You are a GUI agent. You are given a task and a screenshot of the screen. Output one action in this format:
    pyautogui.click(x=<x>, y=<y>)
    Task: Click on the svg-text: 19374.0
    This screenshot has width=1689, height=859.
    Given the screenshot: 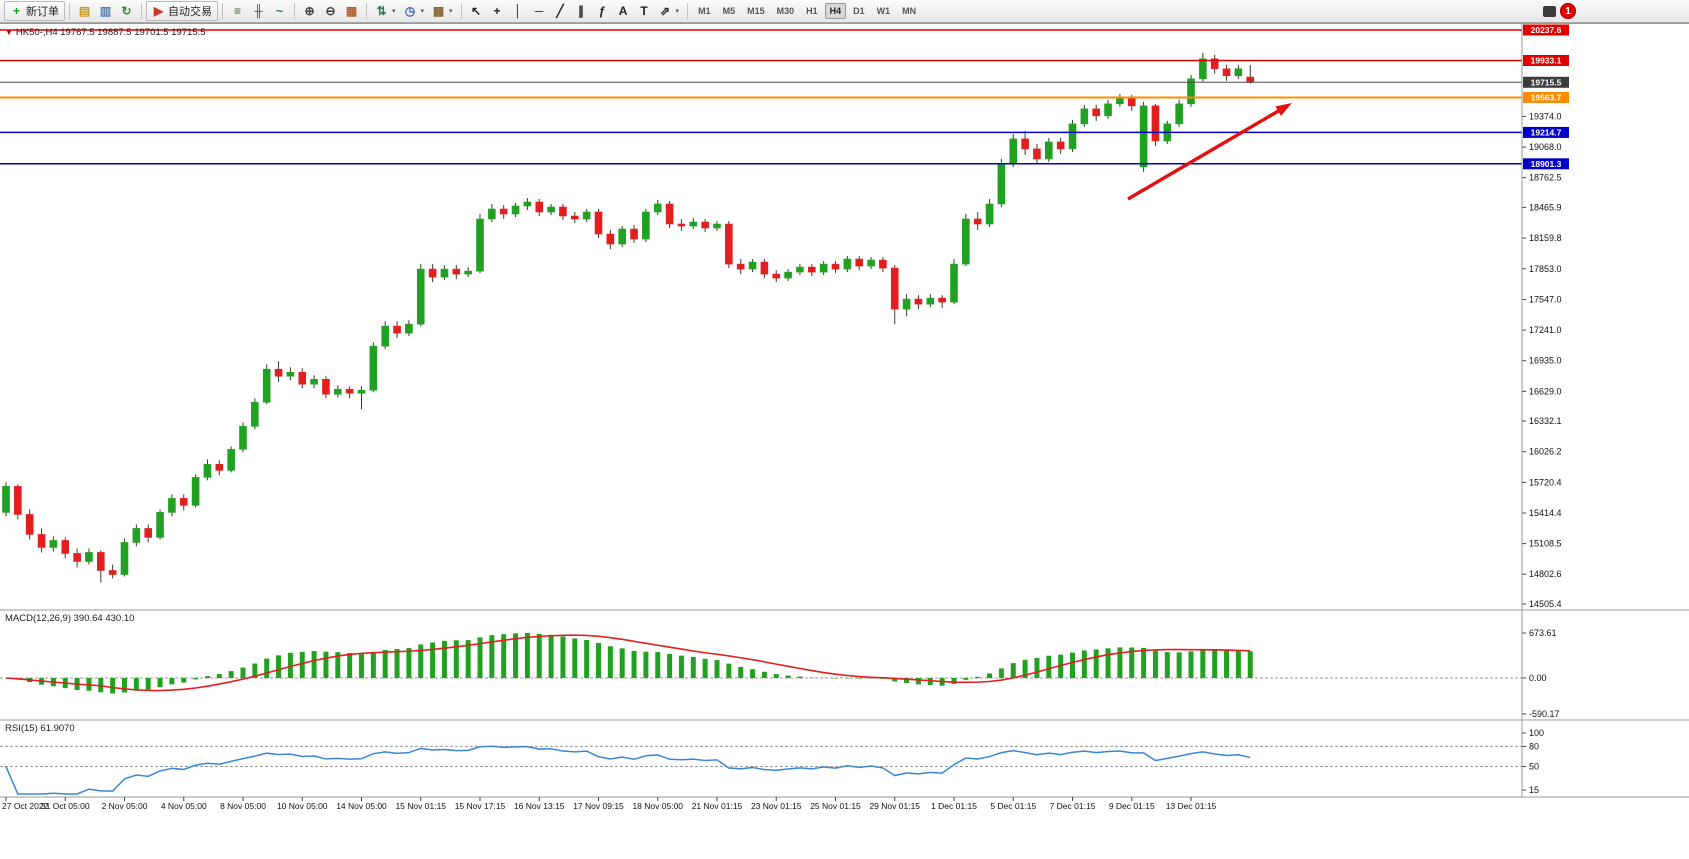 What is the action you would take?
    pyautogui.click(x=1545, y=116)
    